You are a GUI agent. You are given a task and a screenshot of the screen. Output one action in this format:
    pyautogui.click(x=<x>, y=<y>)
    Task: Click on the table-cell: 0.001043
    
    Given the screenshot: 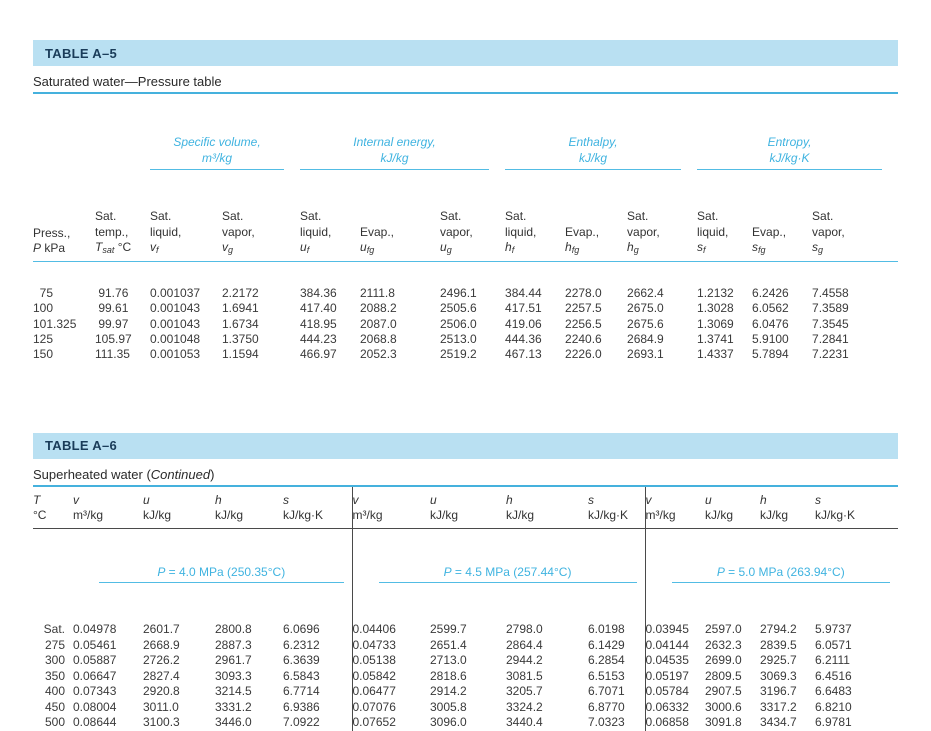 What is the action you would take?
    pyautogui.click(x=175, y=323)
    